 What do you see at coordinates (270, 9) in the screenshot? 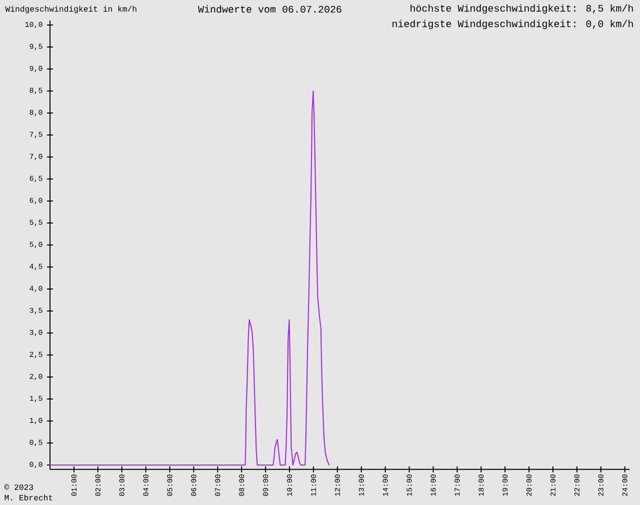
I see `chart-title: Windwerte vom 06.07.2026` at bounding box center [270, 9].